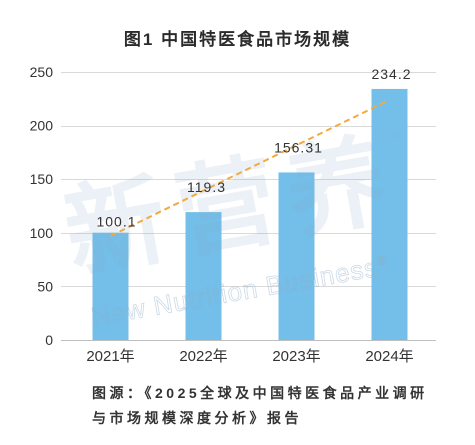 The width and height of the screenshot is (475, 445). Describe the element at coordinates (296, 356) in the screenshot. I see `x-tick-label: 2023年` at that location.